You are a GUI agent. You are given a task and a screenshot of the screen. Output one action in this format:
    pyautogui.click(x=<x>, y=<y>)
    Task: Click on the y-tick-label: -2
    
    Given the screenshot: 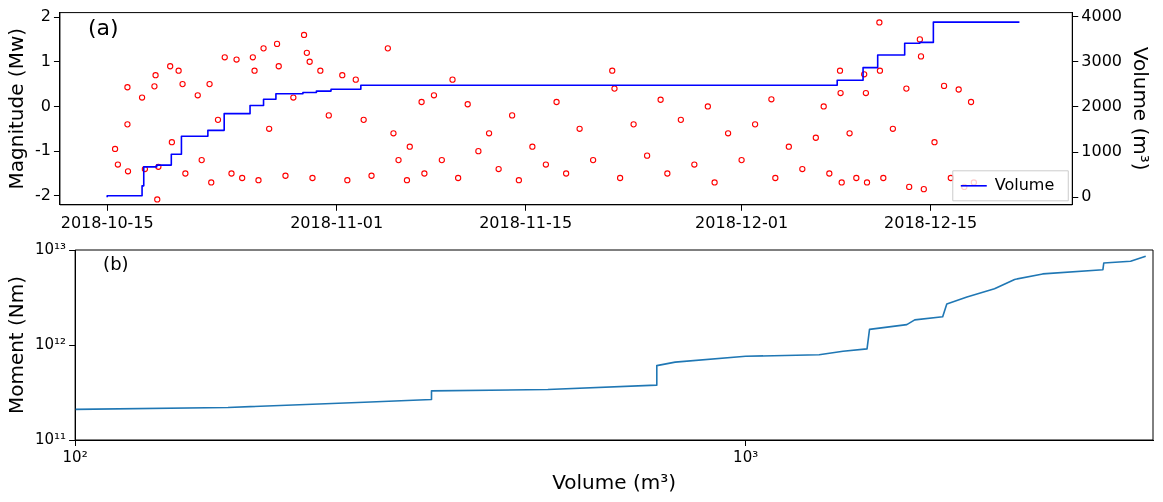 What is the action you would take?
    pyautogui.click(x=43, y=195)
    